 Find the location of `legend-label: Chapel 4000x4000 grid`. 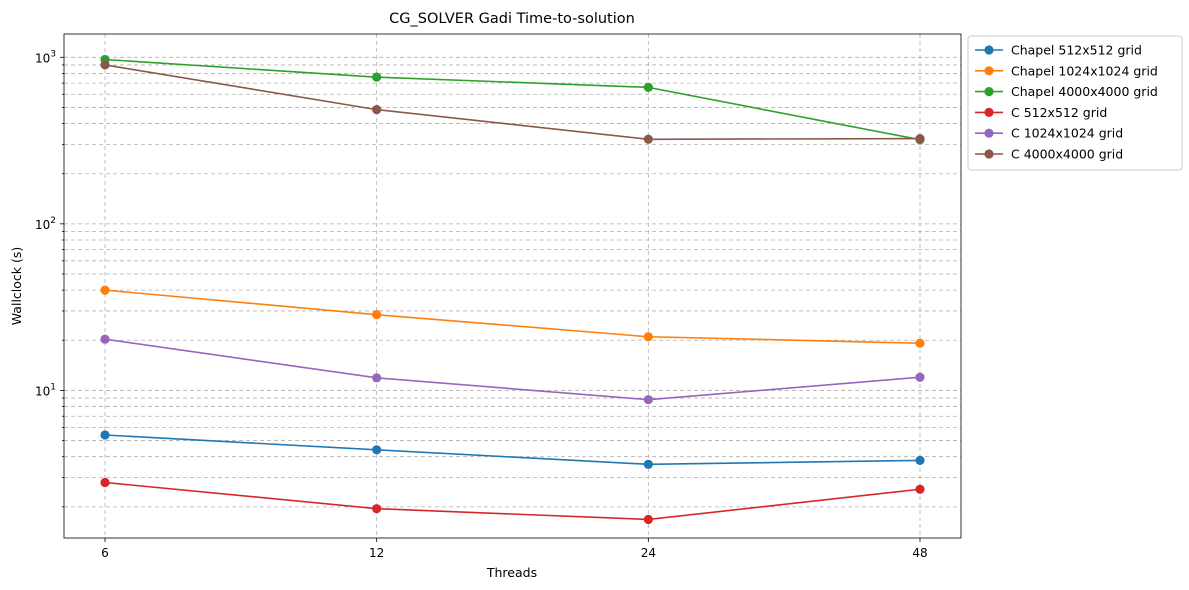

legend-label: Chapel 4000x4000 grid is located at coordinates (1084, 91).